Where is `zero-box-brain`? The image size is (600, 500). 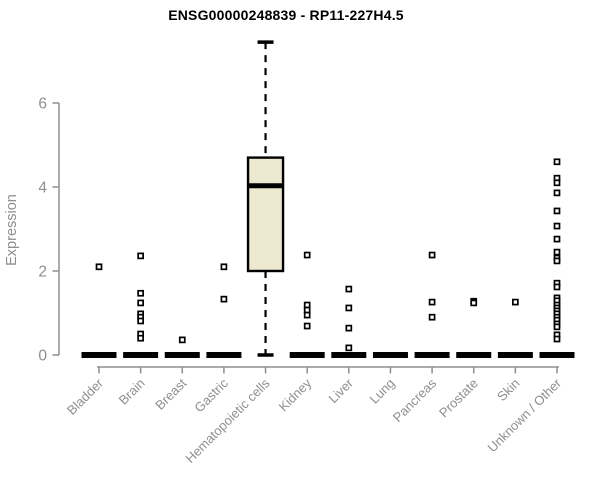
zero-box-brain is located at coordinates (141, 355).